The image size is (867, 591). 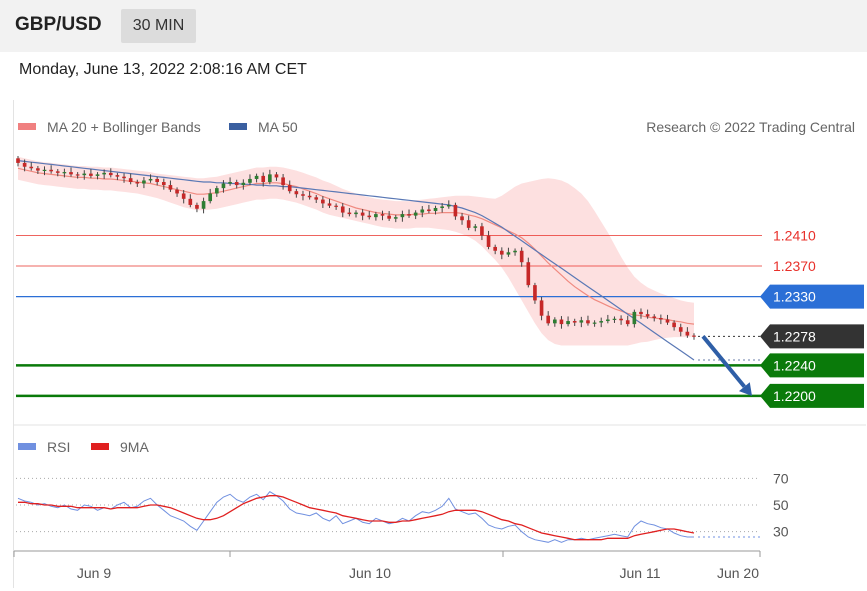 What do you see at coordinates (278, 127) in the screenshot?
I see `legend-label-ma50: MA 50` at bounding box center [278, 127].